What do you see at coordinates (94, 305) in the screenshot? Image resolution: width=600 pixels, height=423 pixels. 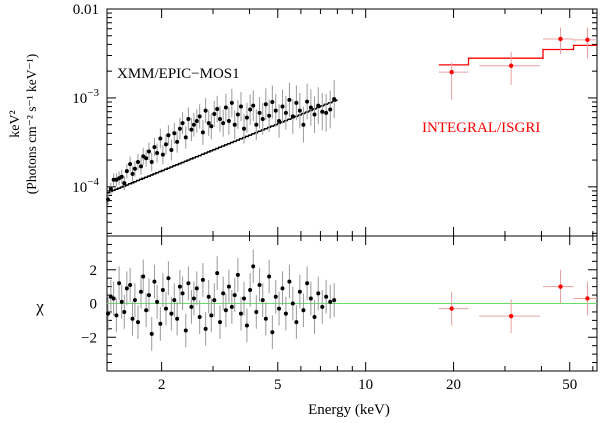 I see `y-tick-label: 0` at bounding box center [94, 305].